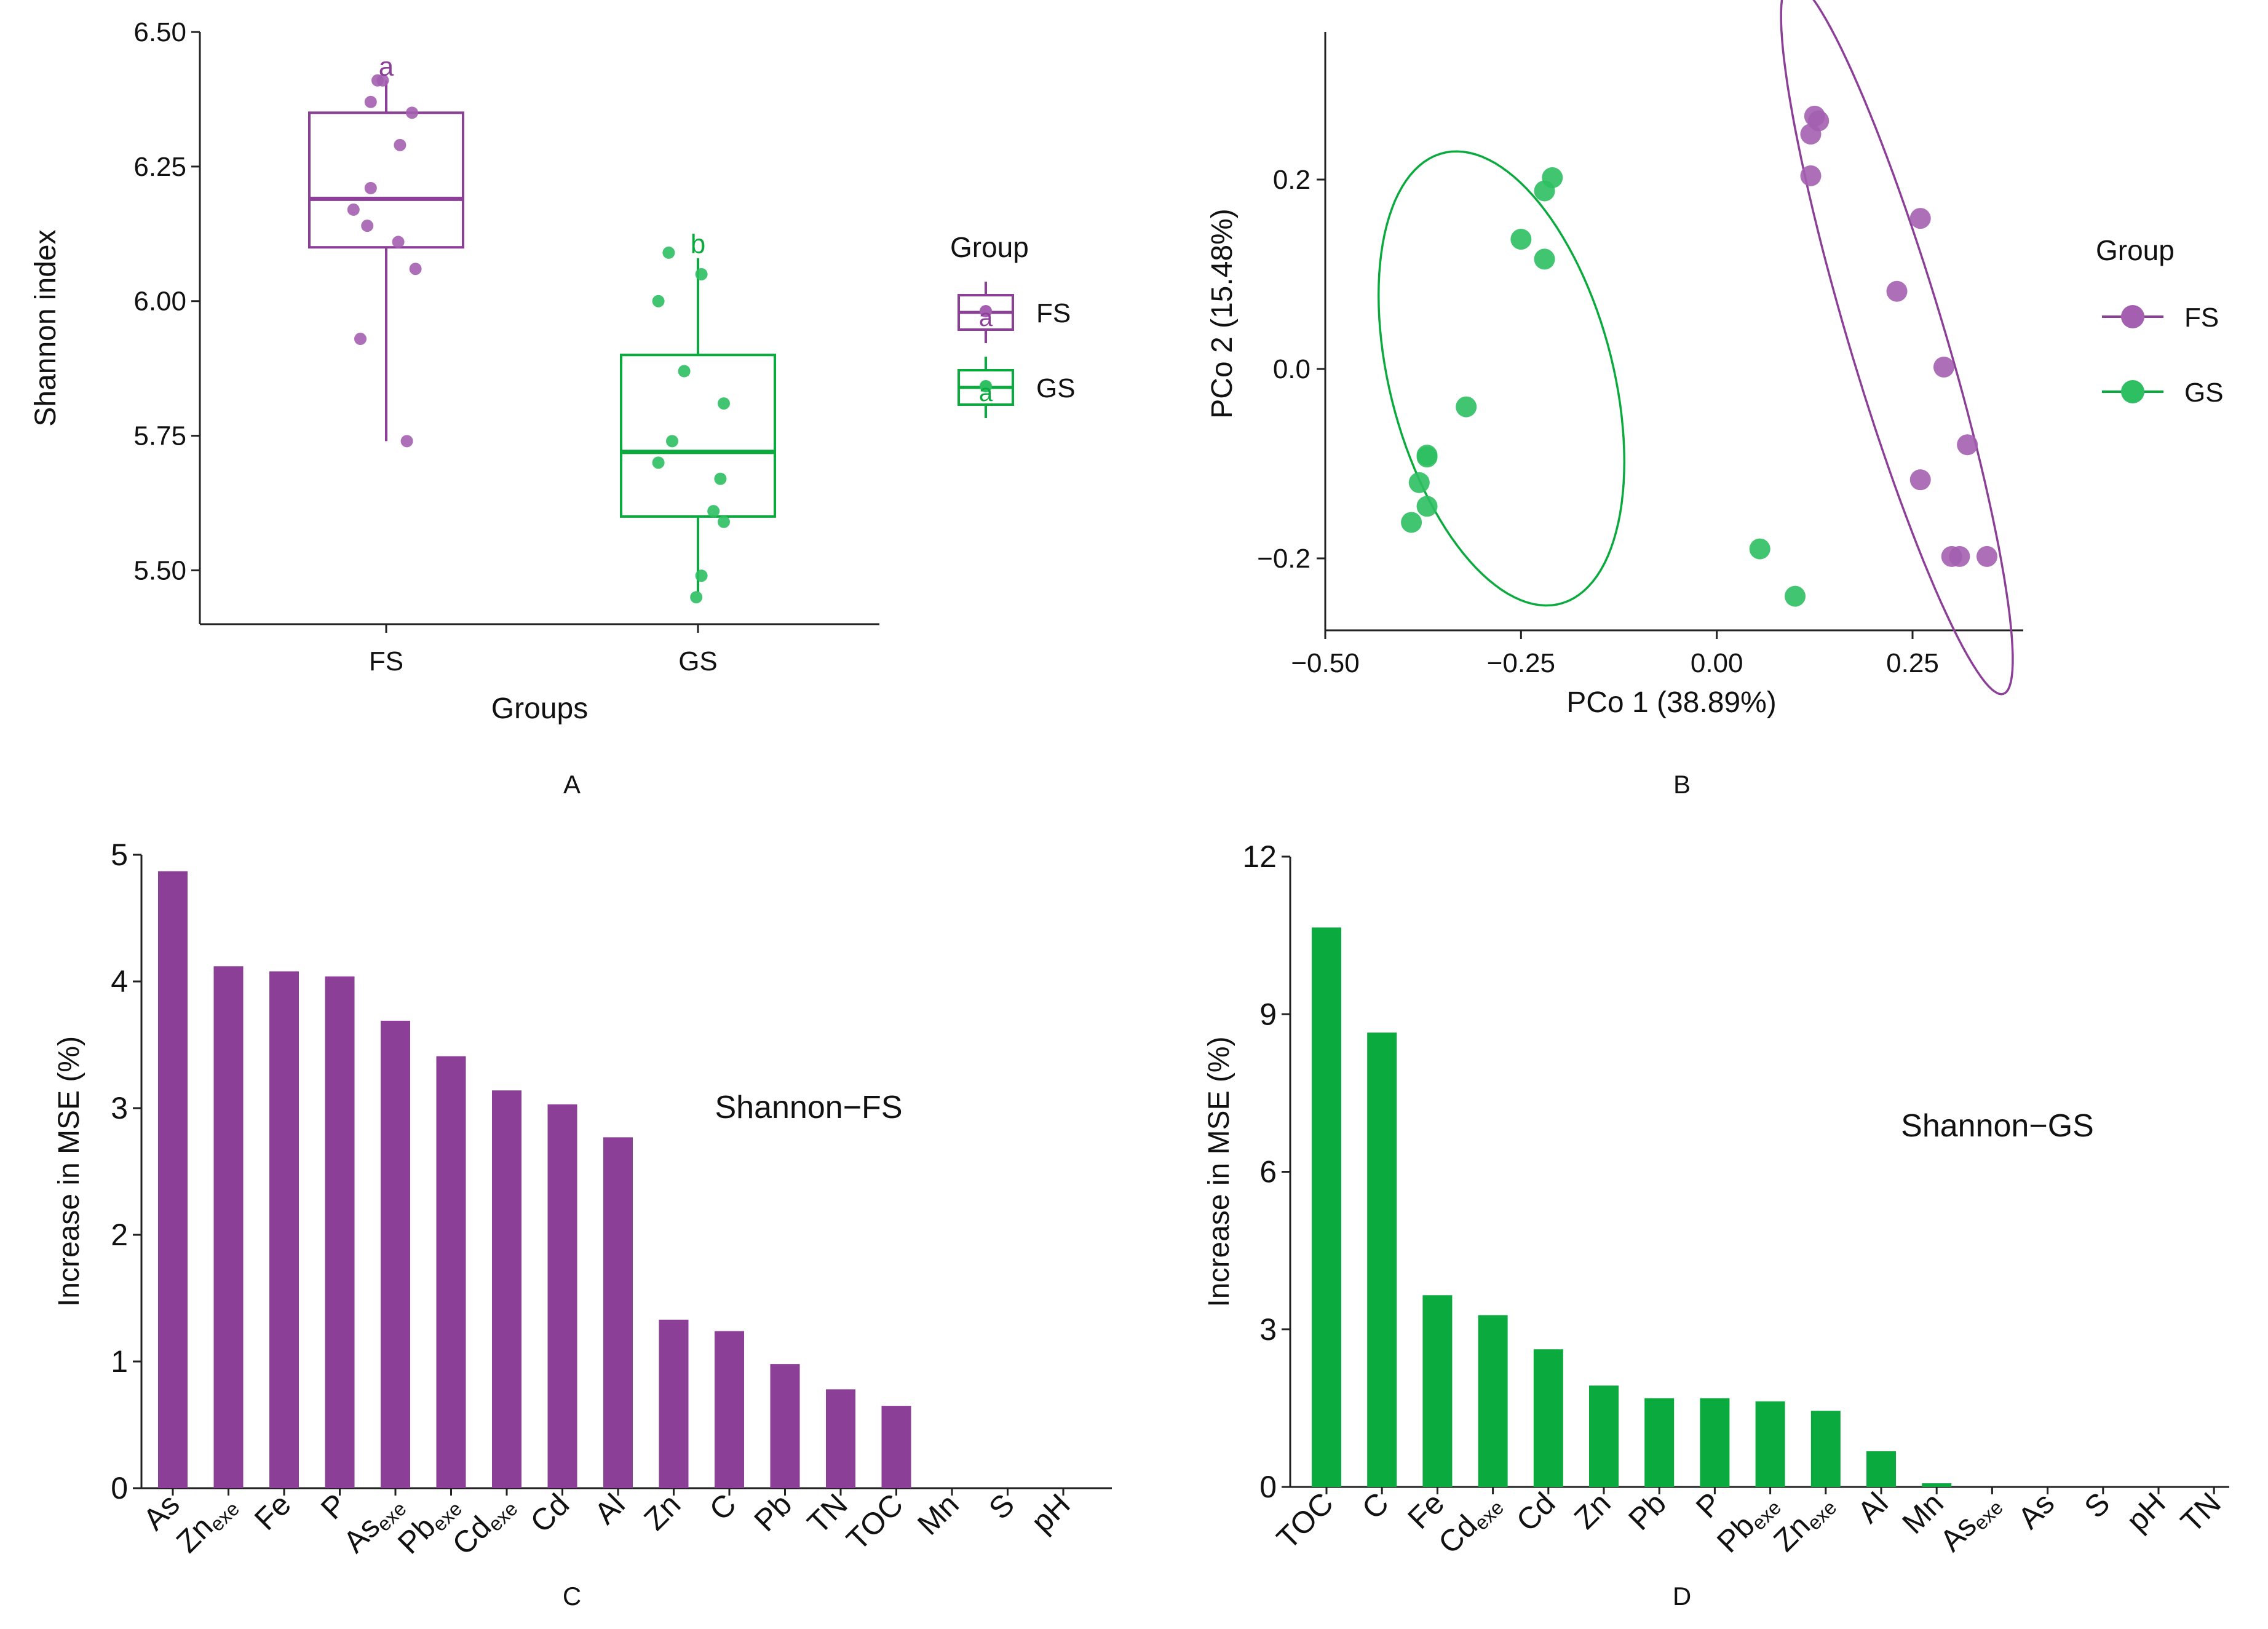 This screenshot has width=2268, height=1629. Describe the element at coordinates (986, 317) in the screenshot. I see `legend-key-letter: a` at that location.